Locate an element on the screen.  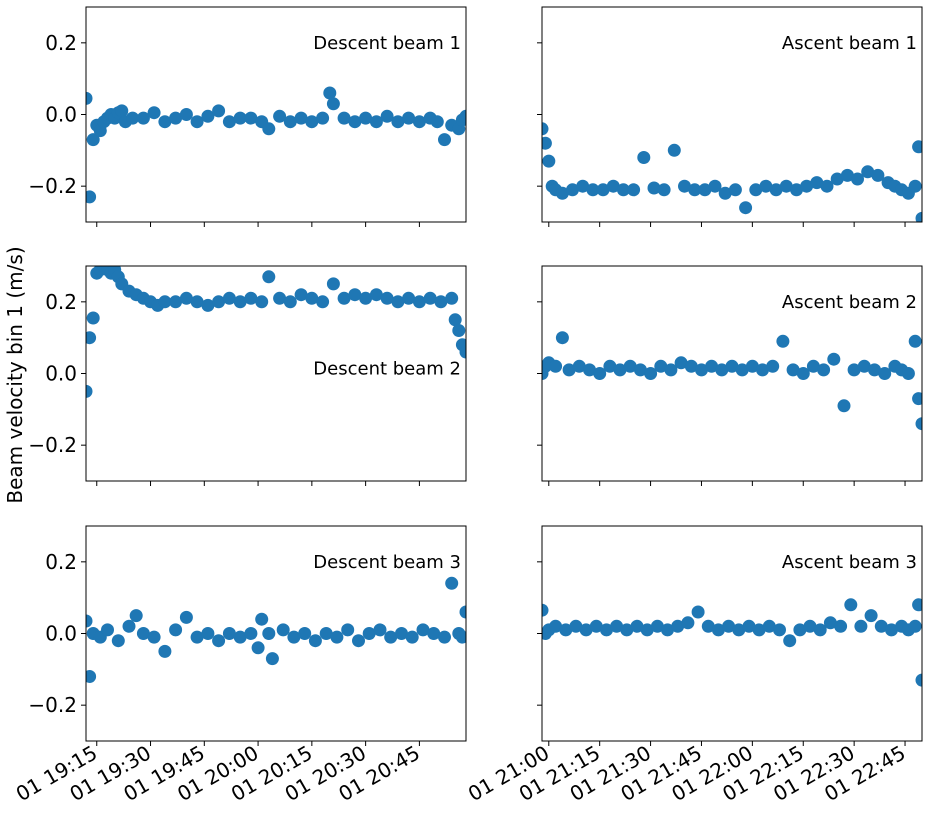
data-points is located at coordinates (276, 332).